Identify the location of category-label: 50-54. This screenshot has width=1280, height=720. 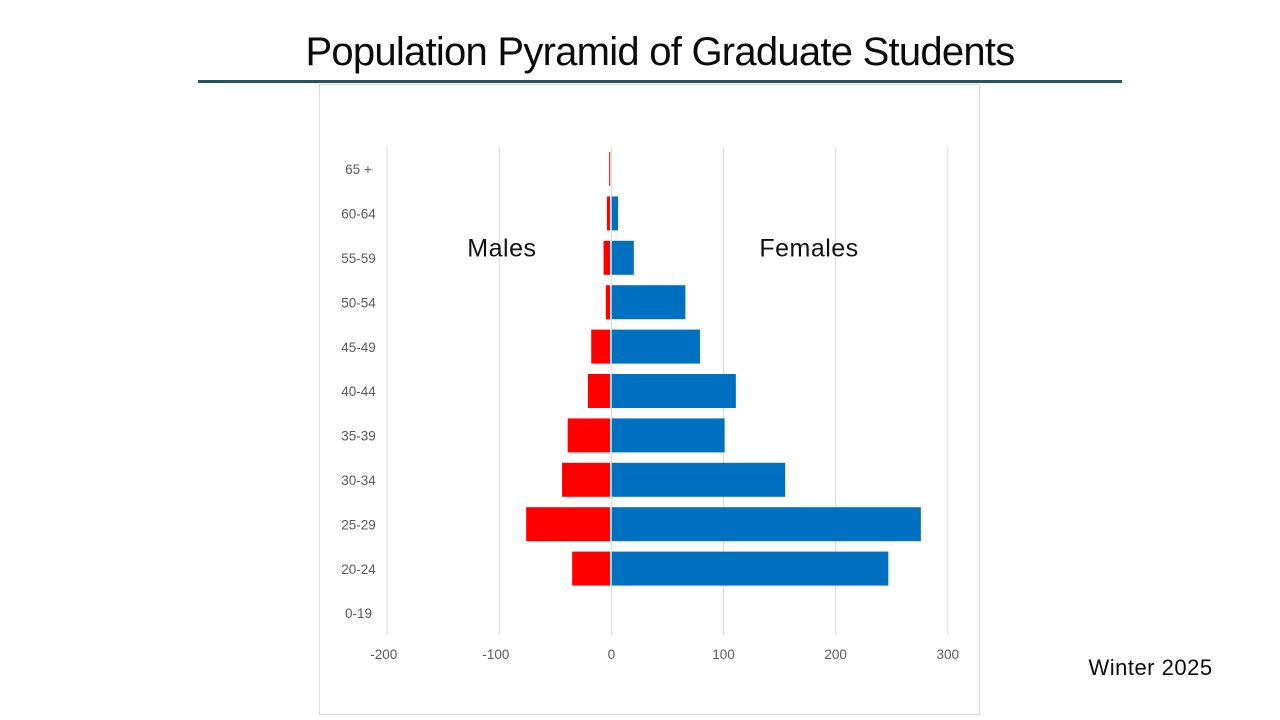
(358, 302).